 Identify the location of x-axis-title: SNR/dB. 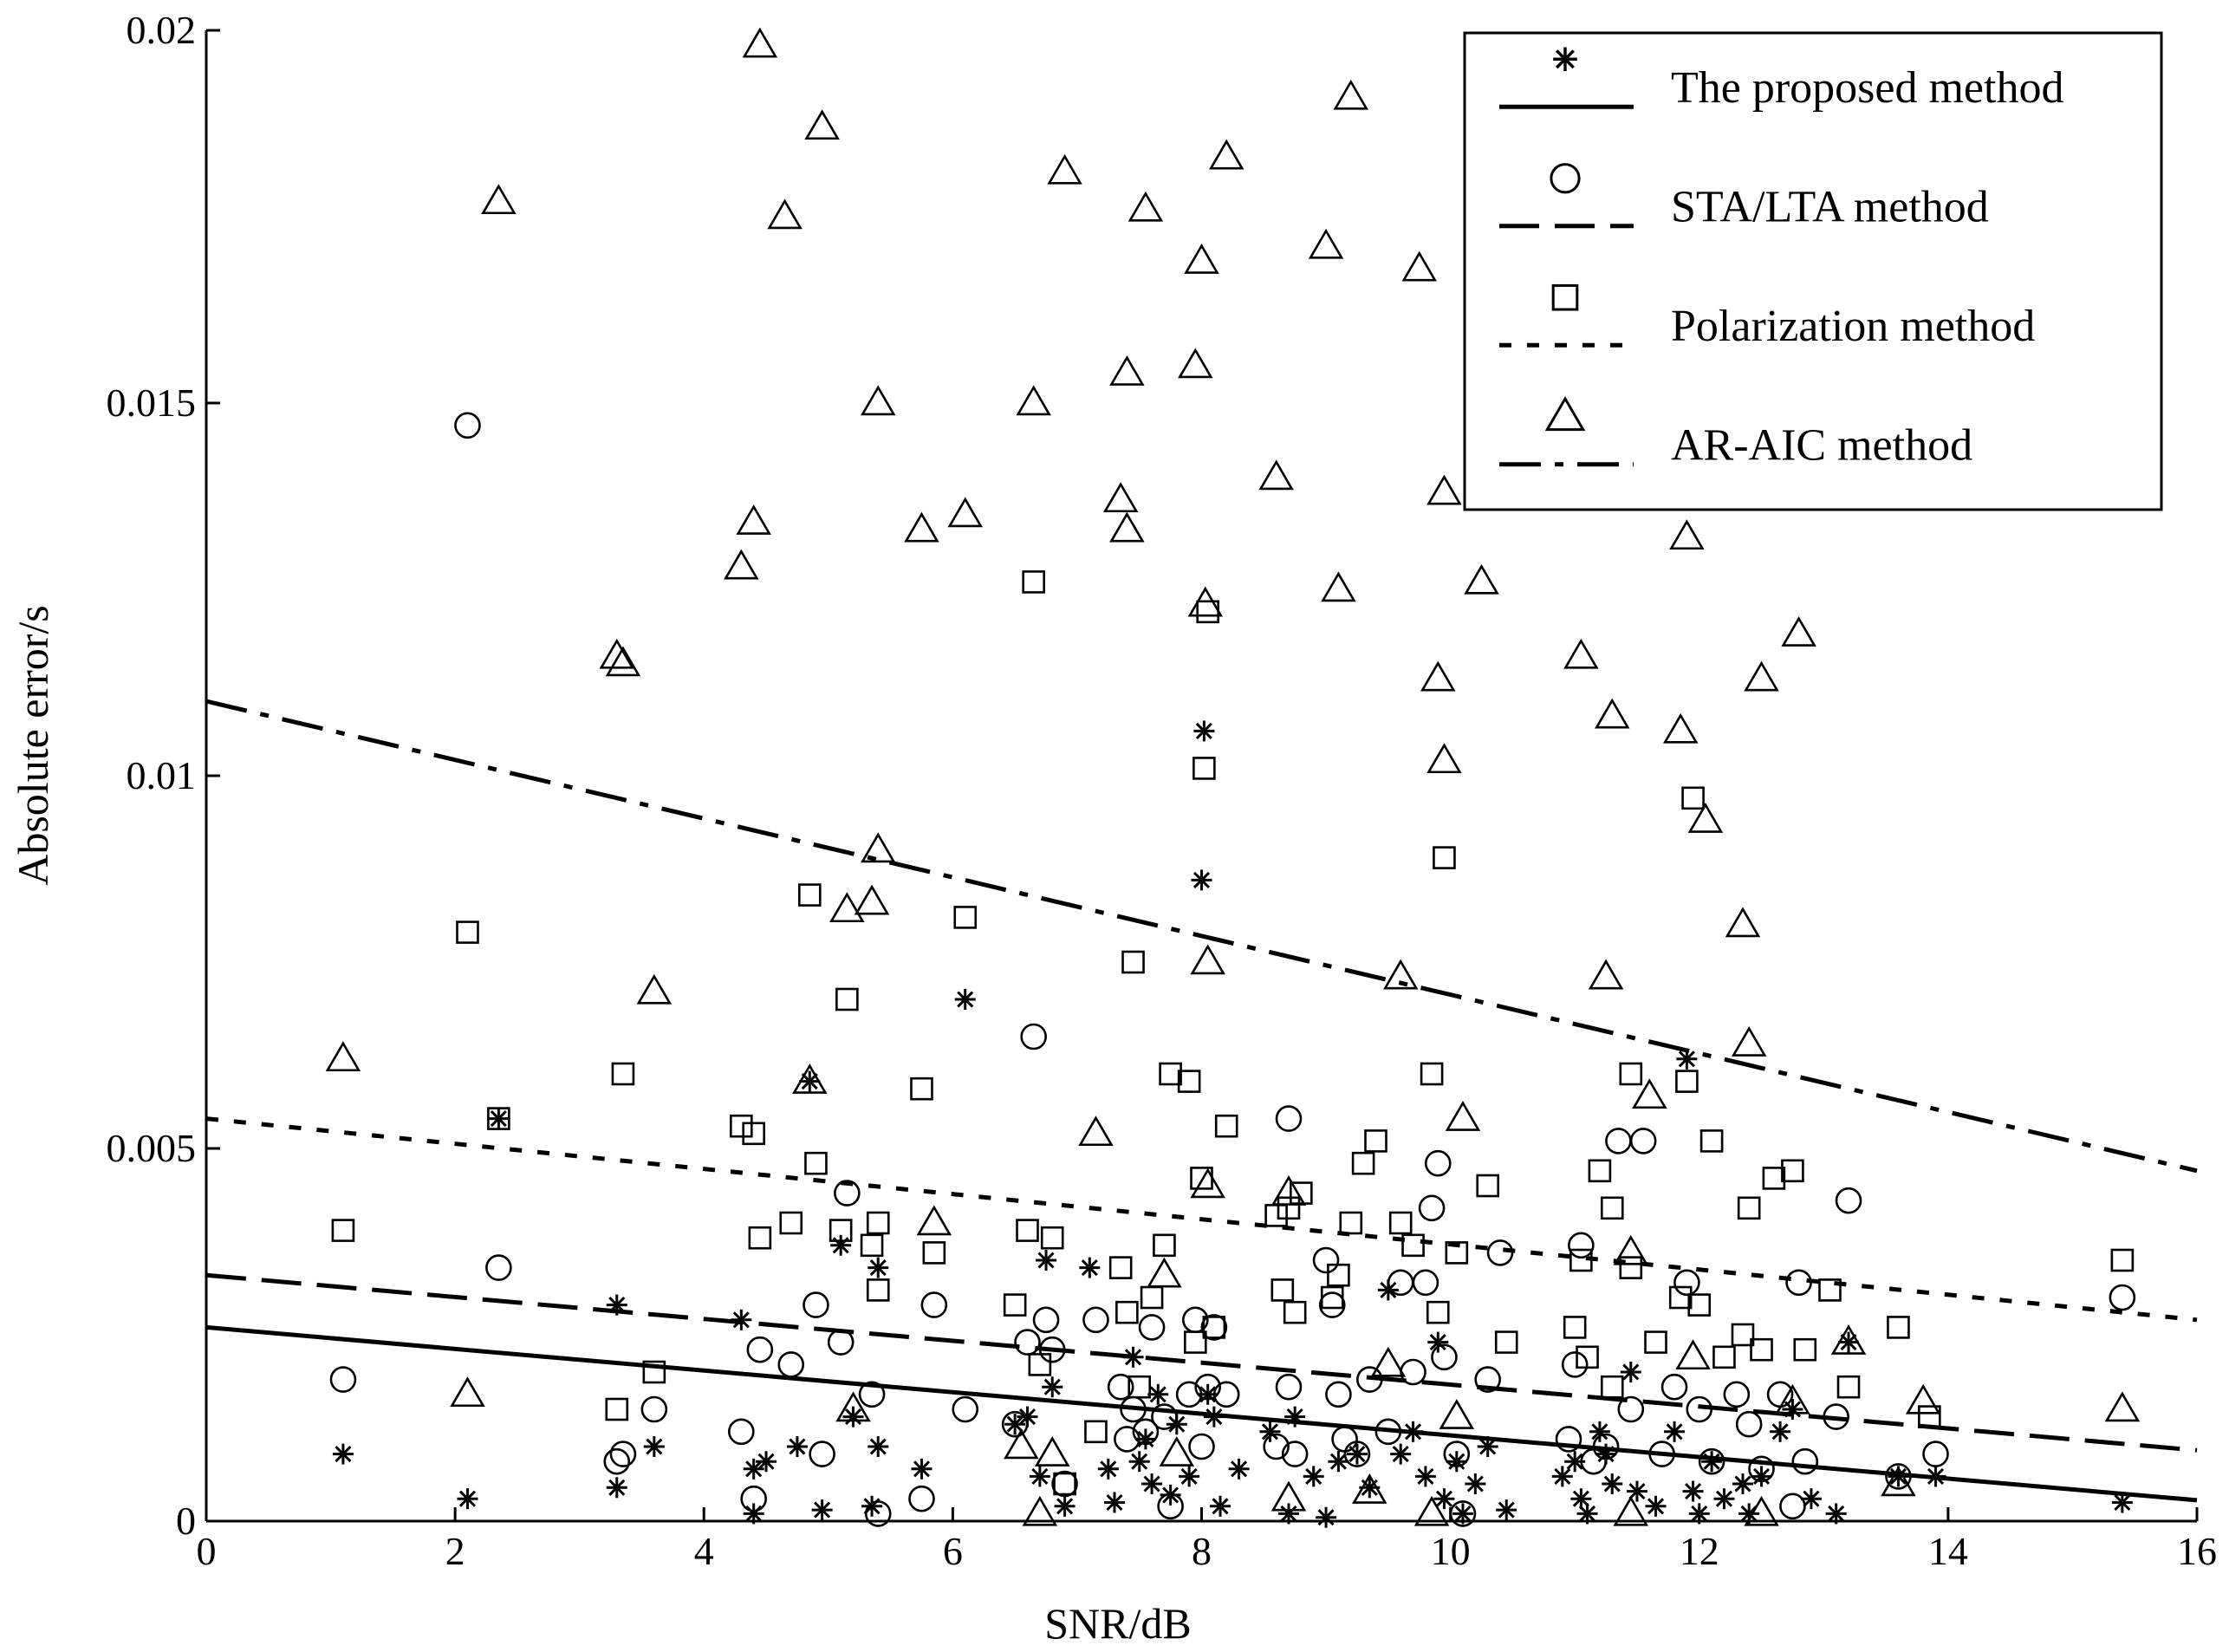
(1118, 1623).